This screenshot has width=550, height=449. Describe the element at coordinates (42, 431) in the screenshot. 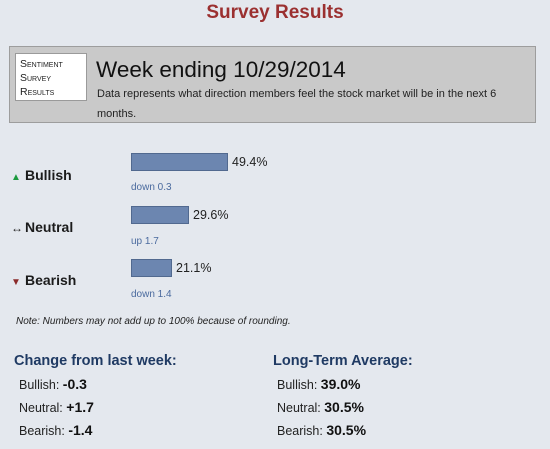

I see `change-bearish-label: Bearish:` at that location.